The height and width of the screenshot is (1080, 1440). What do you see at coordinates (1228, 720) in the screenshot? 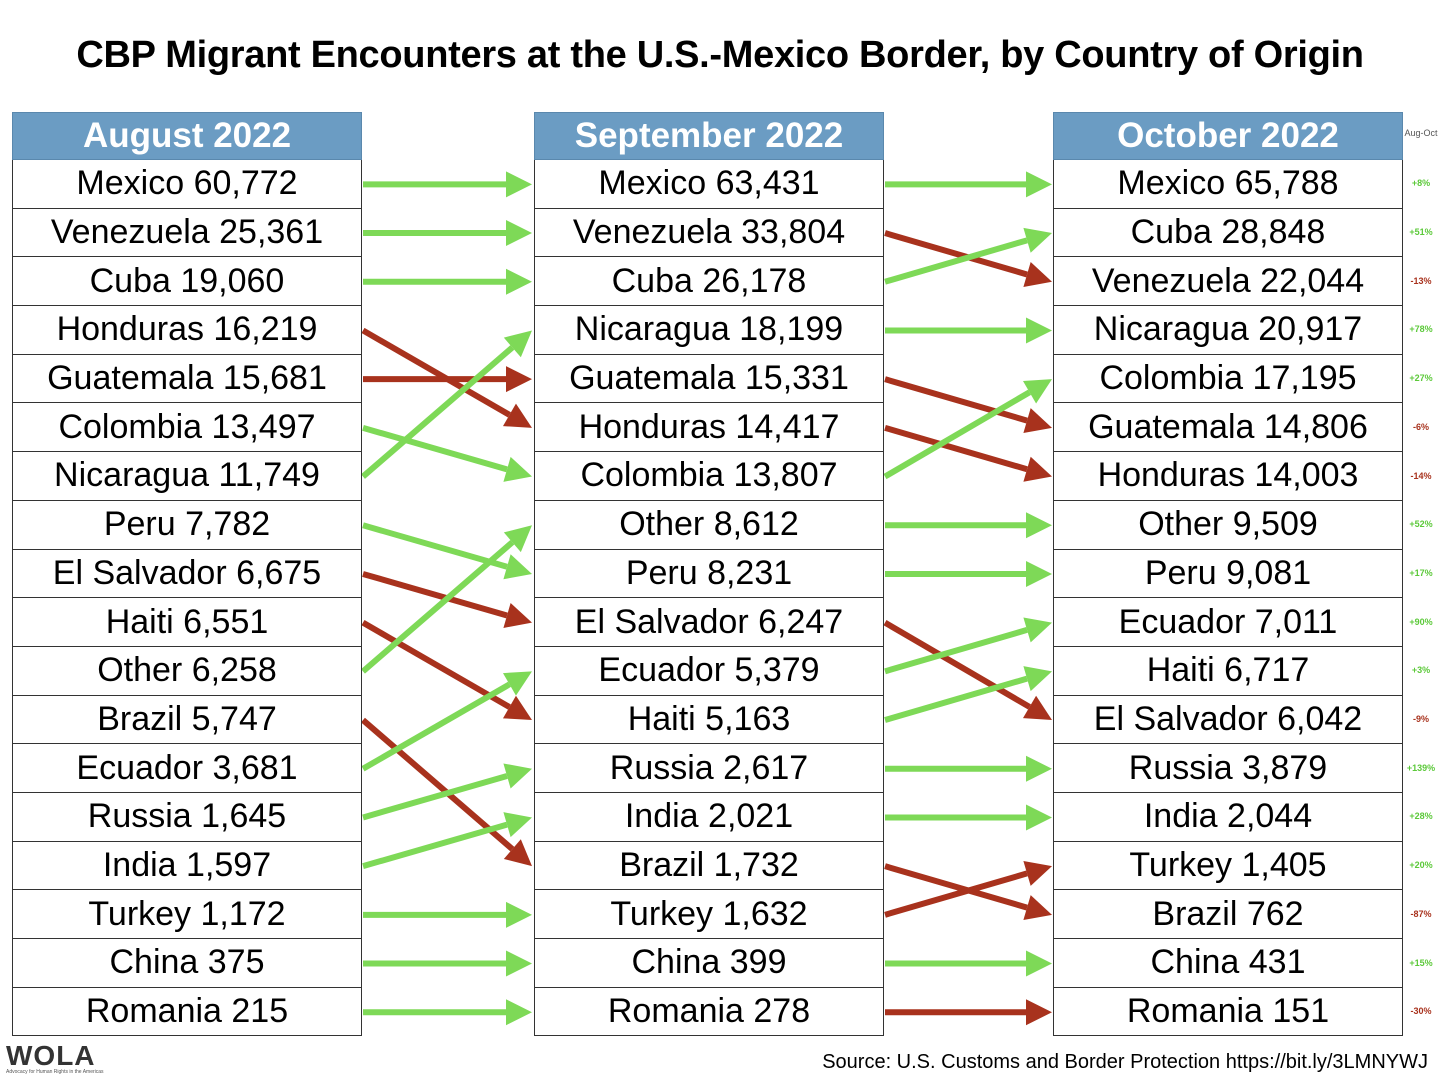
I see `table-cell: El Salvador 6,042` at bounding box center [1228, 720].